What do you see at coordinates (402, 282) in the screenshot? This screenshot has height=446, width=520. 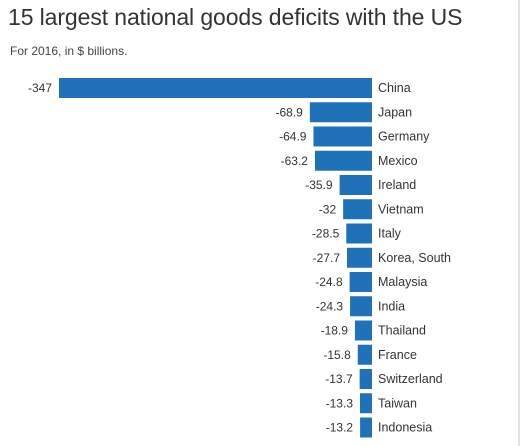 I see `category-label: Malaysia` at bounding box center [402, 282].